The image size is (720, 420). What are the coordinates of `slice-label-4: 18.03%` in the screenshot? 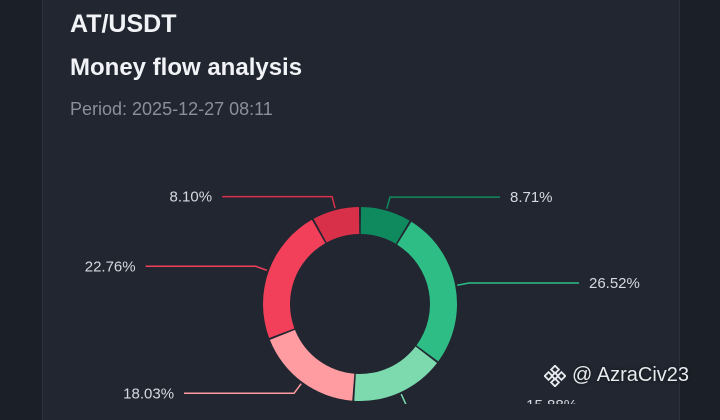 It's located at (148, 393).